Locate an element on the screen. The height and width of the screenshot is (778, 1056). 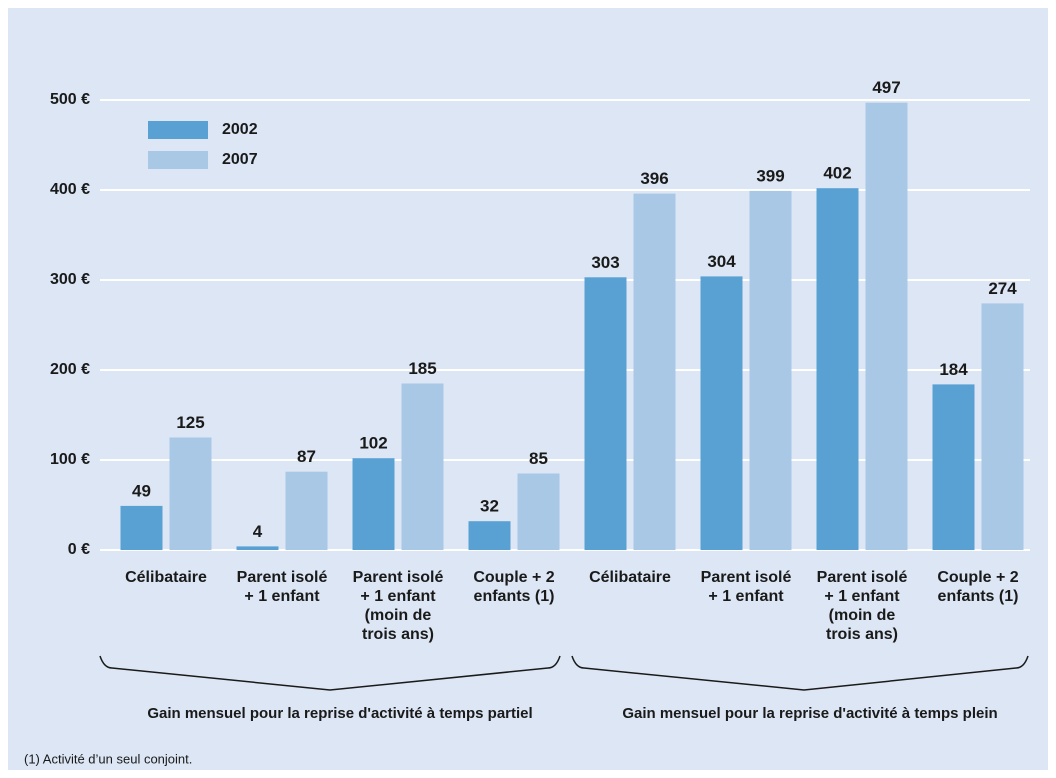
data-label: 125 is located at coordinates (190, 422).